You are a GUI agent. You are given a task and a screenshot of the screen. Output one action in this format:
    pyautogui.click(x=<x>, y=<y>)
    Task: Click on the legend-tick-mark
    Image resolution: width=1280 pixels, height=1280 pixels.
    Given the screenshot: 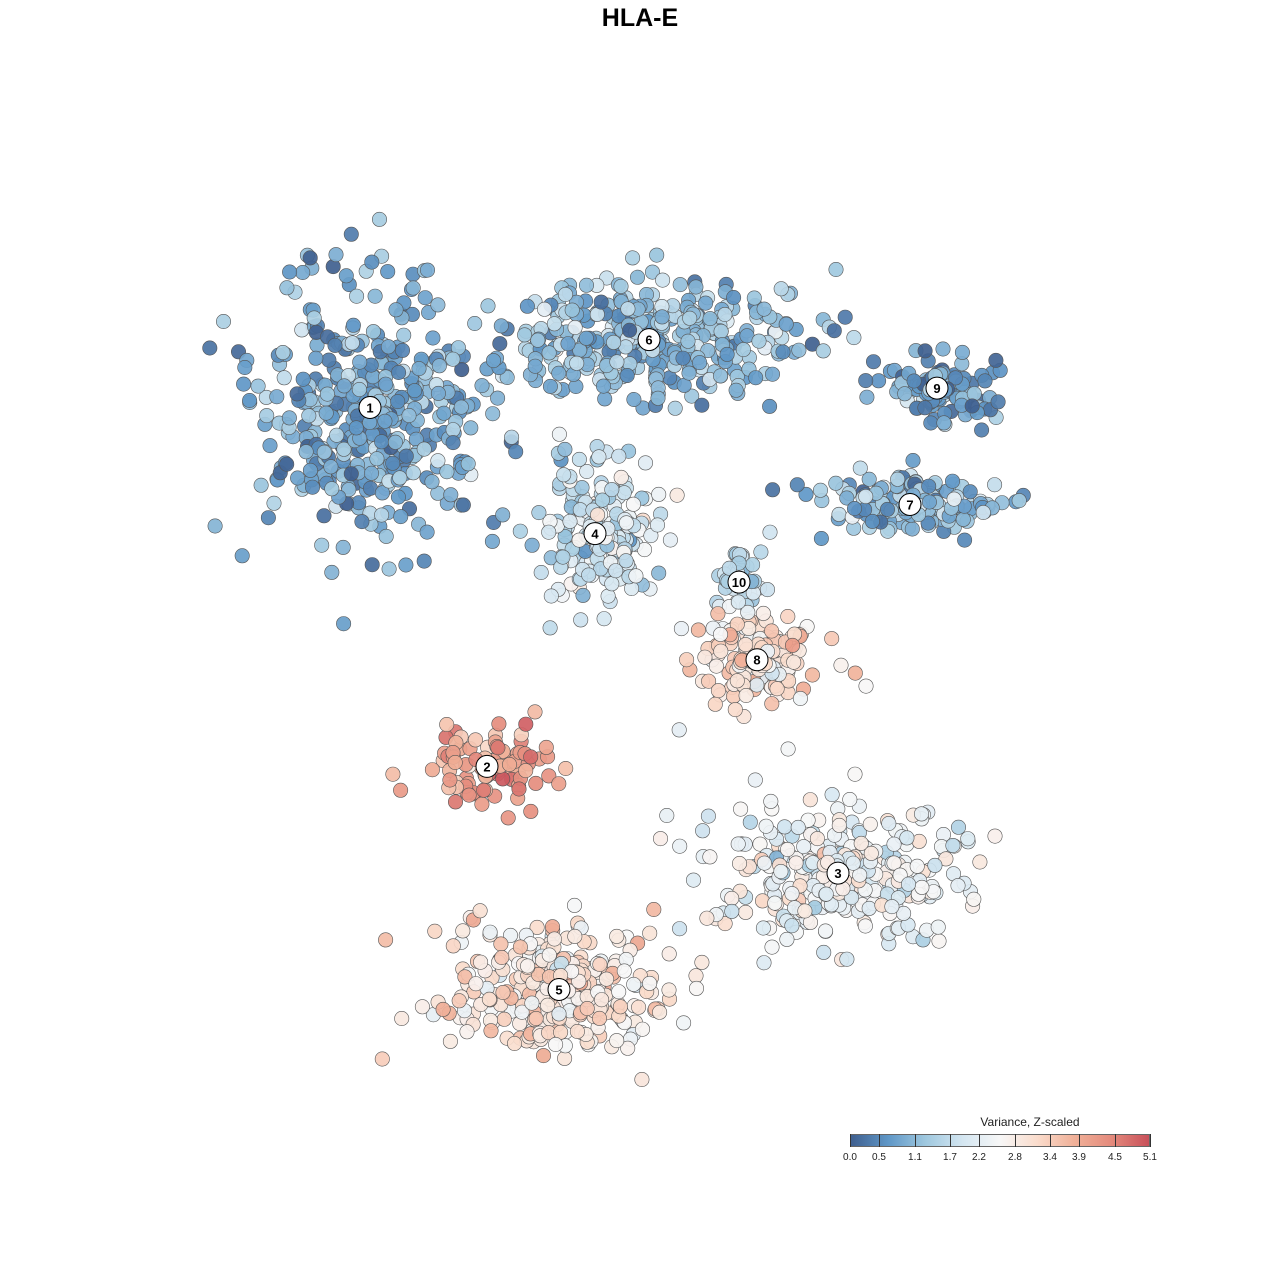 What is the action you would take?
    pyautogui.click(x=950, y=1140)
    